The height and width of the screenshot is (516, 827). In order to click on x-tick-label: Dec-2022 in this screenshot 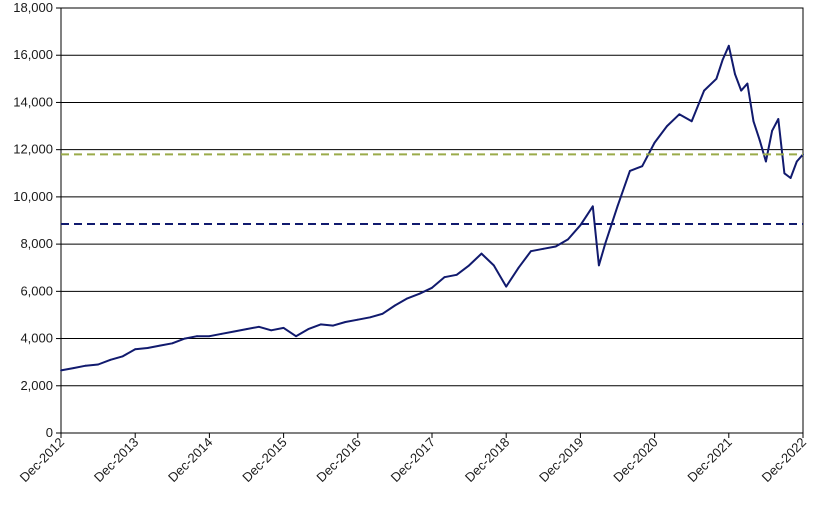, I will do `click(784, 460)`.